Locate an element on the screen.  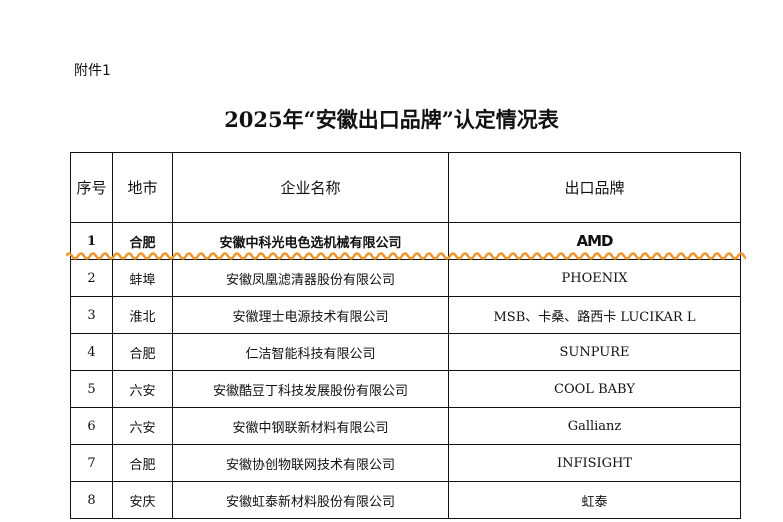
header-no: 序号 is located at coordinates (91, 187).